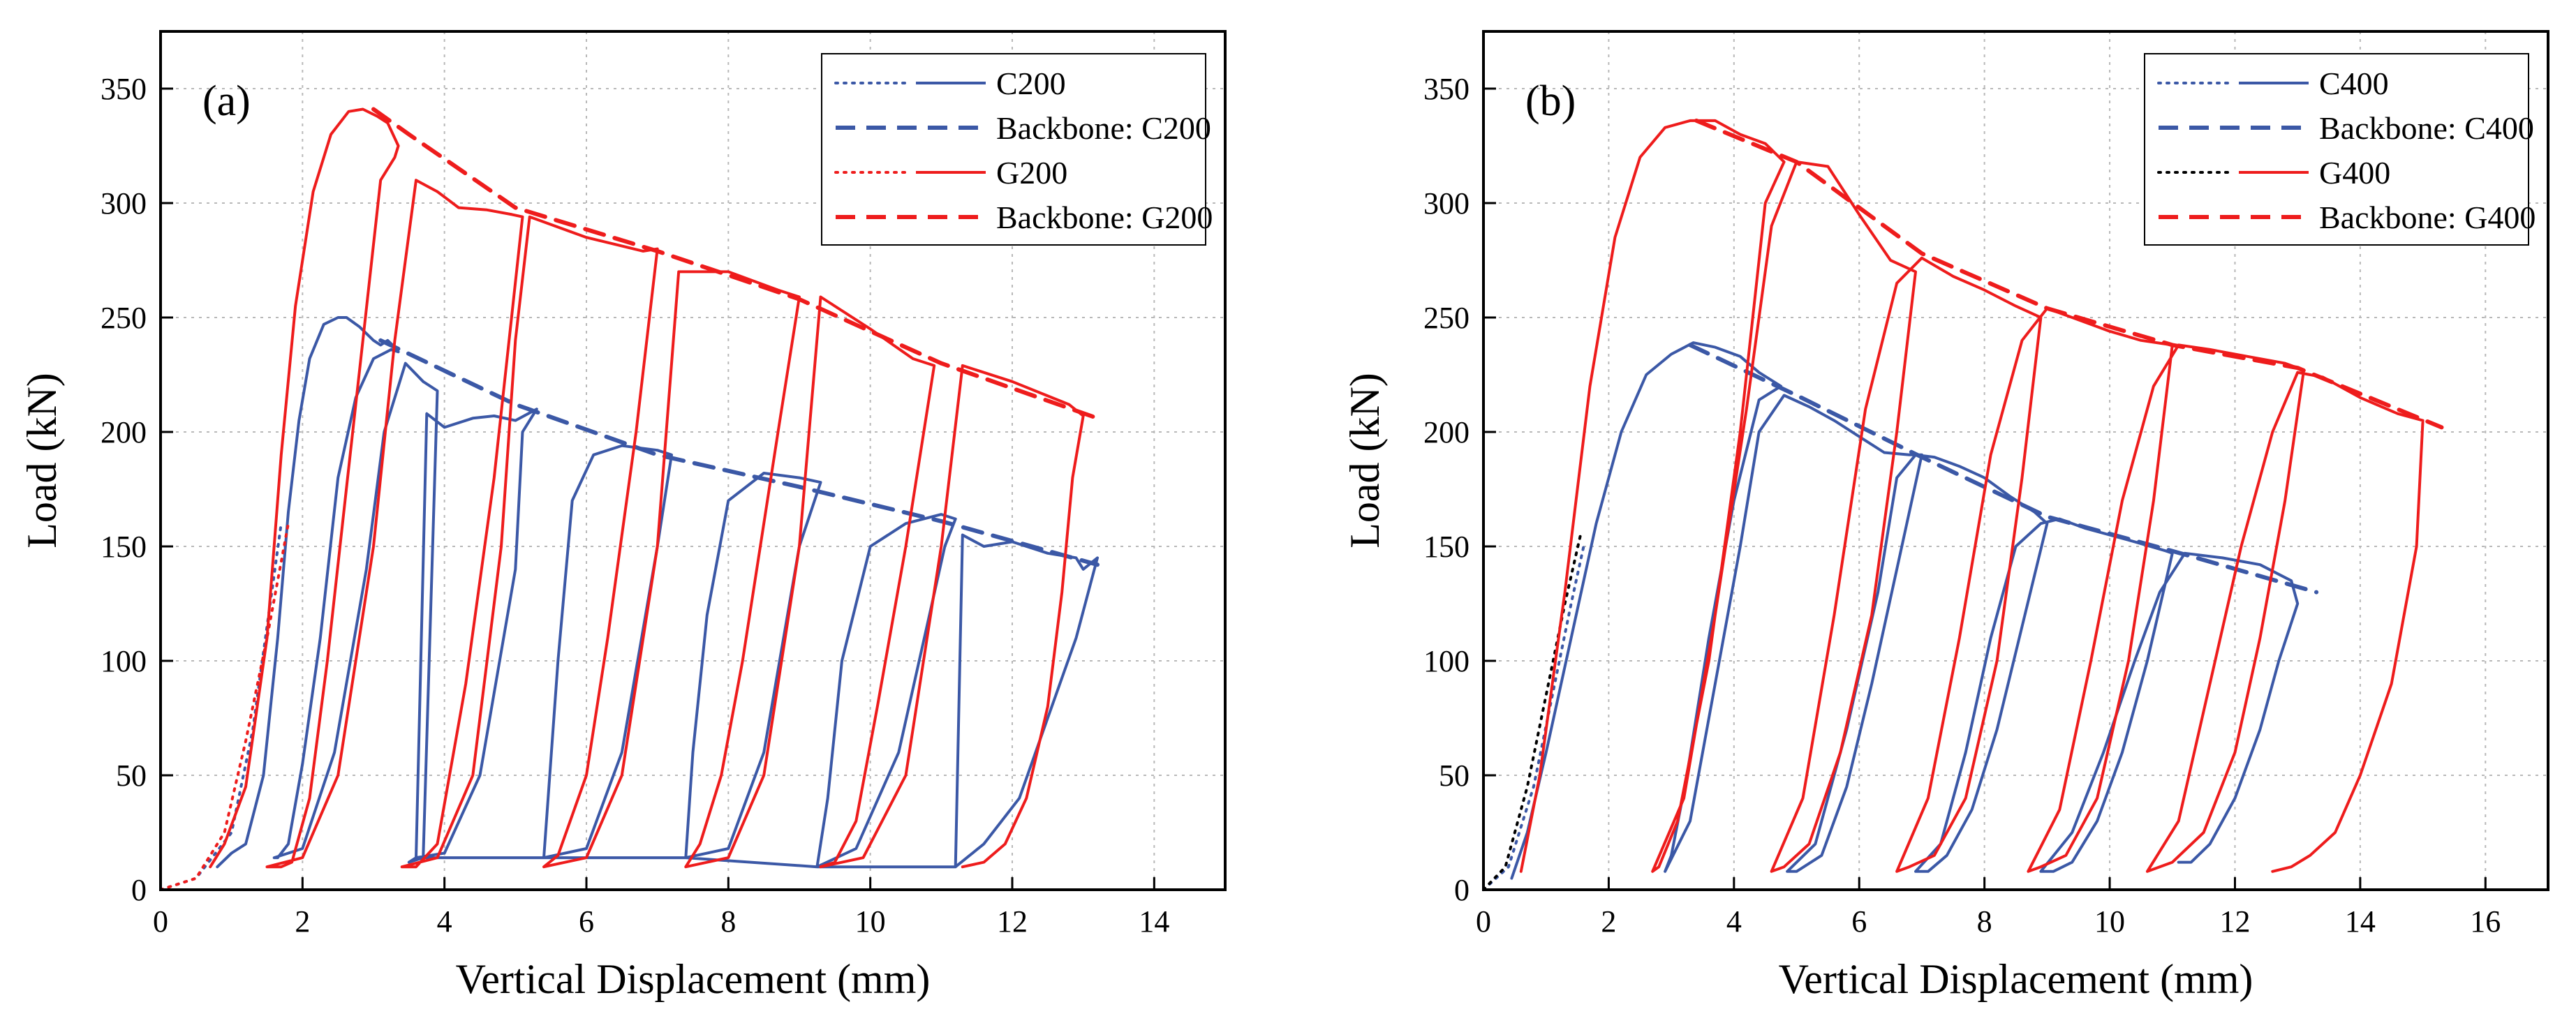 Image resolution: width=2576 pixels, height=1030 pixels. What do you see at coordinates (2485, 921) in the screenshot?
I see `x-tick-label: 16` at bounding box center [2485, 921].